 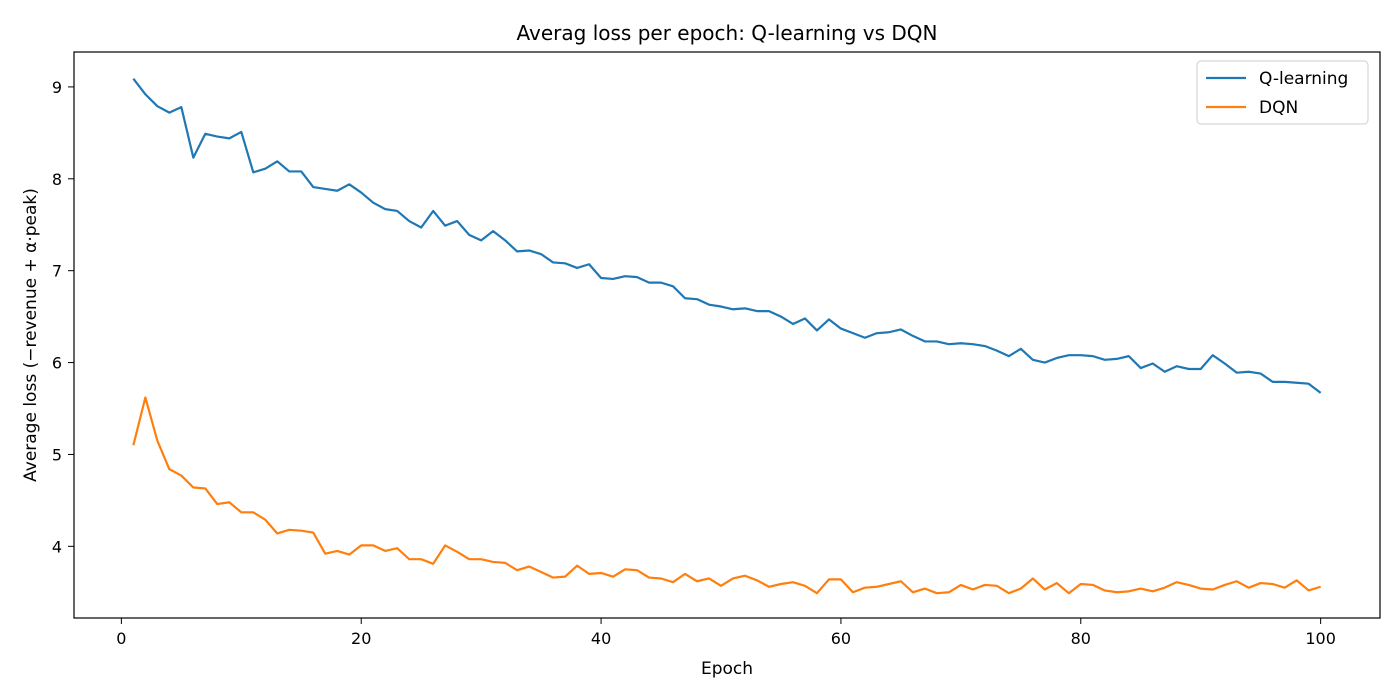 I want to click on legend-label-q-learning: Q-learning, so click(x=1303, y=79).